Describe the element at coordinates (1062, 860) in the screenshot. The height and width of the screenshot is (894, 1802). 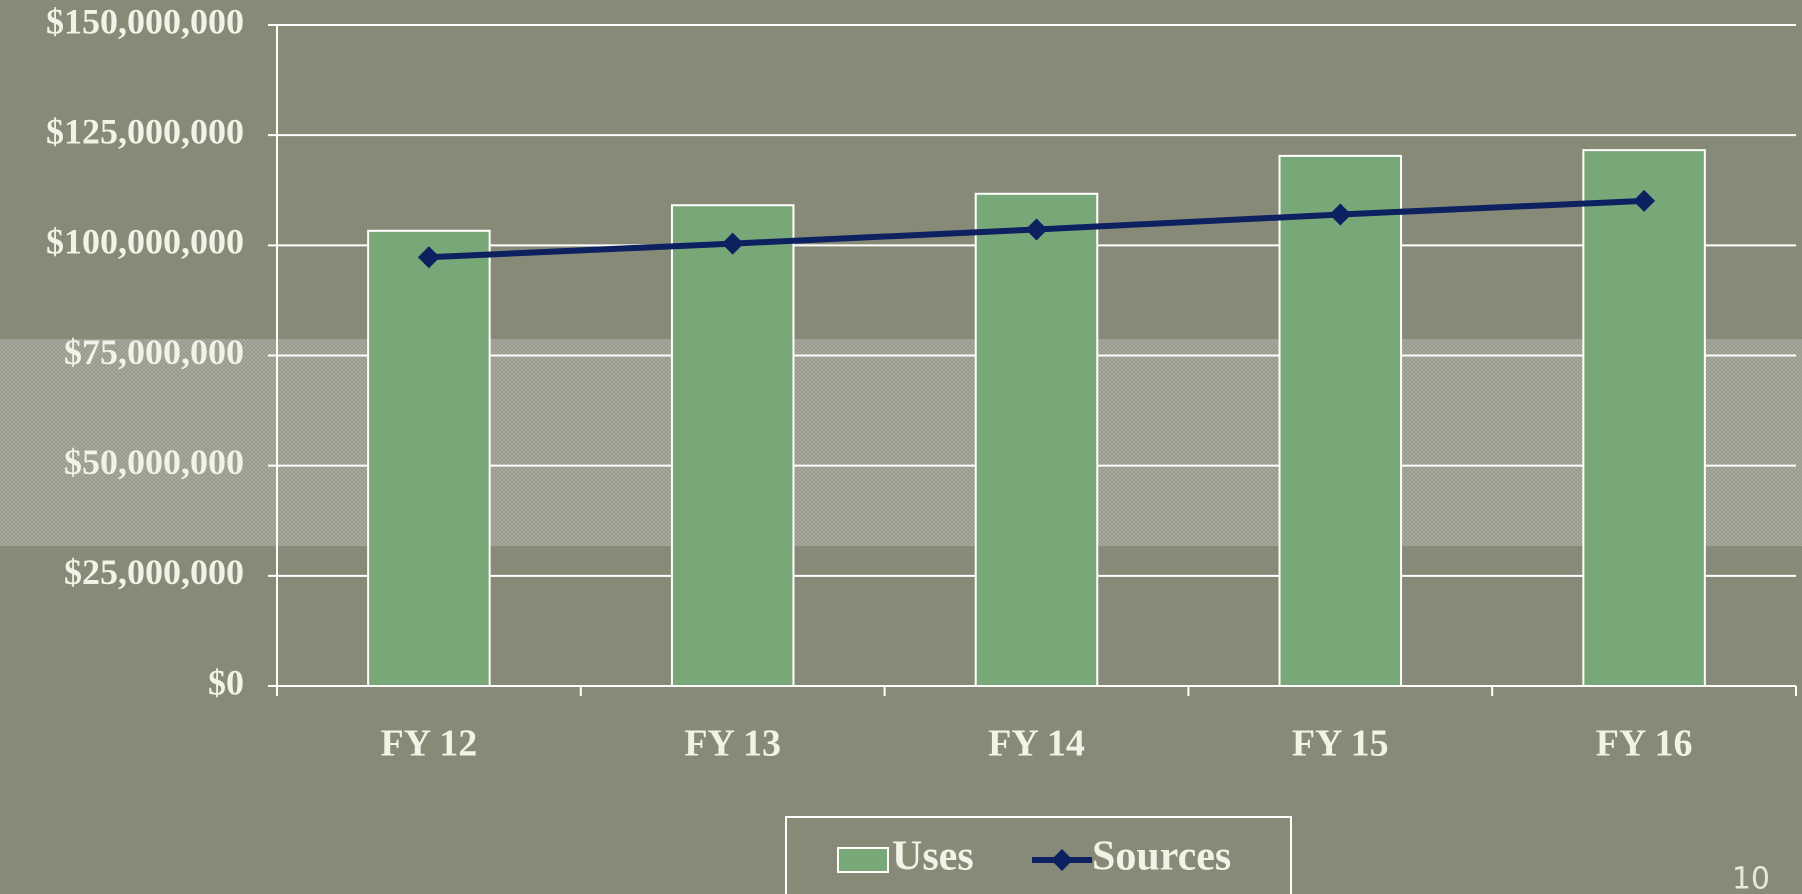
I see `legend-marker` at that location.